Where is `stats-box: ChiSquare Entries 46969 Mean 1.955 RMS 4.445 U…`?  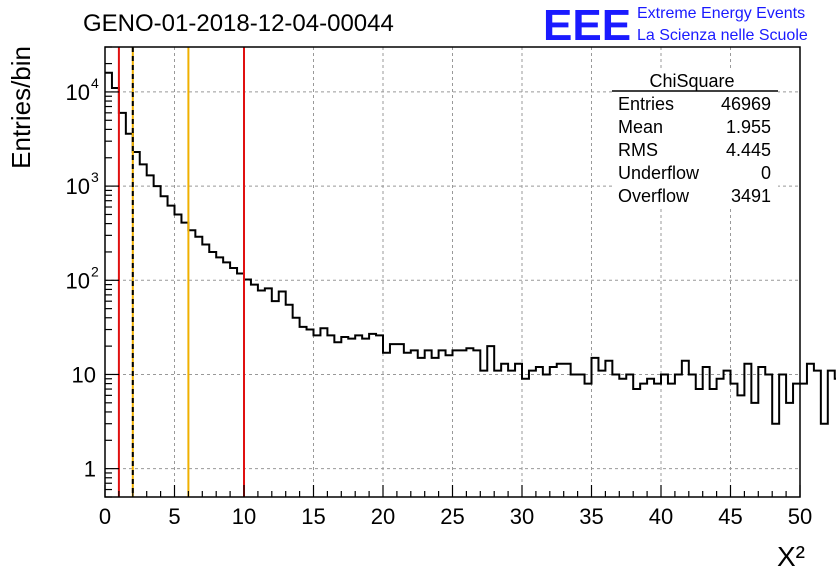
stats-box: ChiSquare Entries 46969 Mean 1.955 RMS 4.445 U… is located at coordinates (695, 138).